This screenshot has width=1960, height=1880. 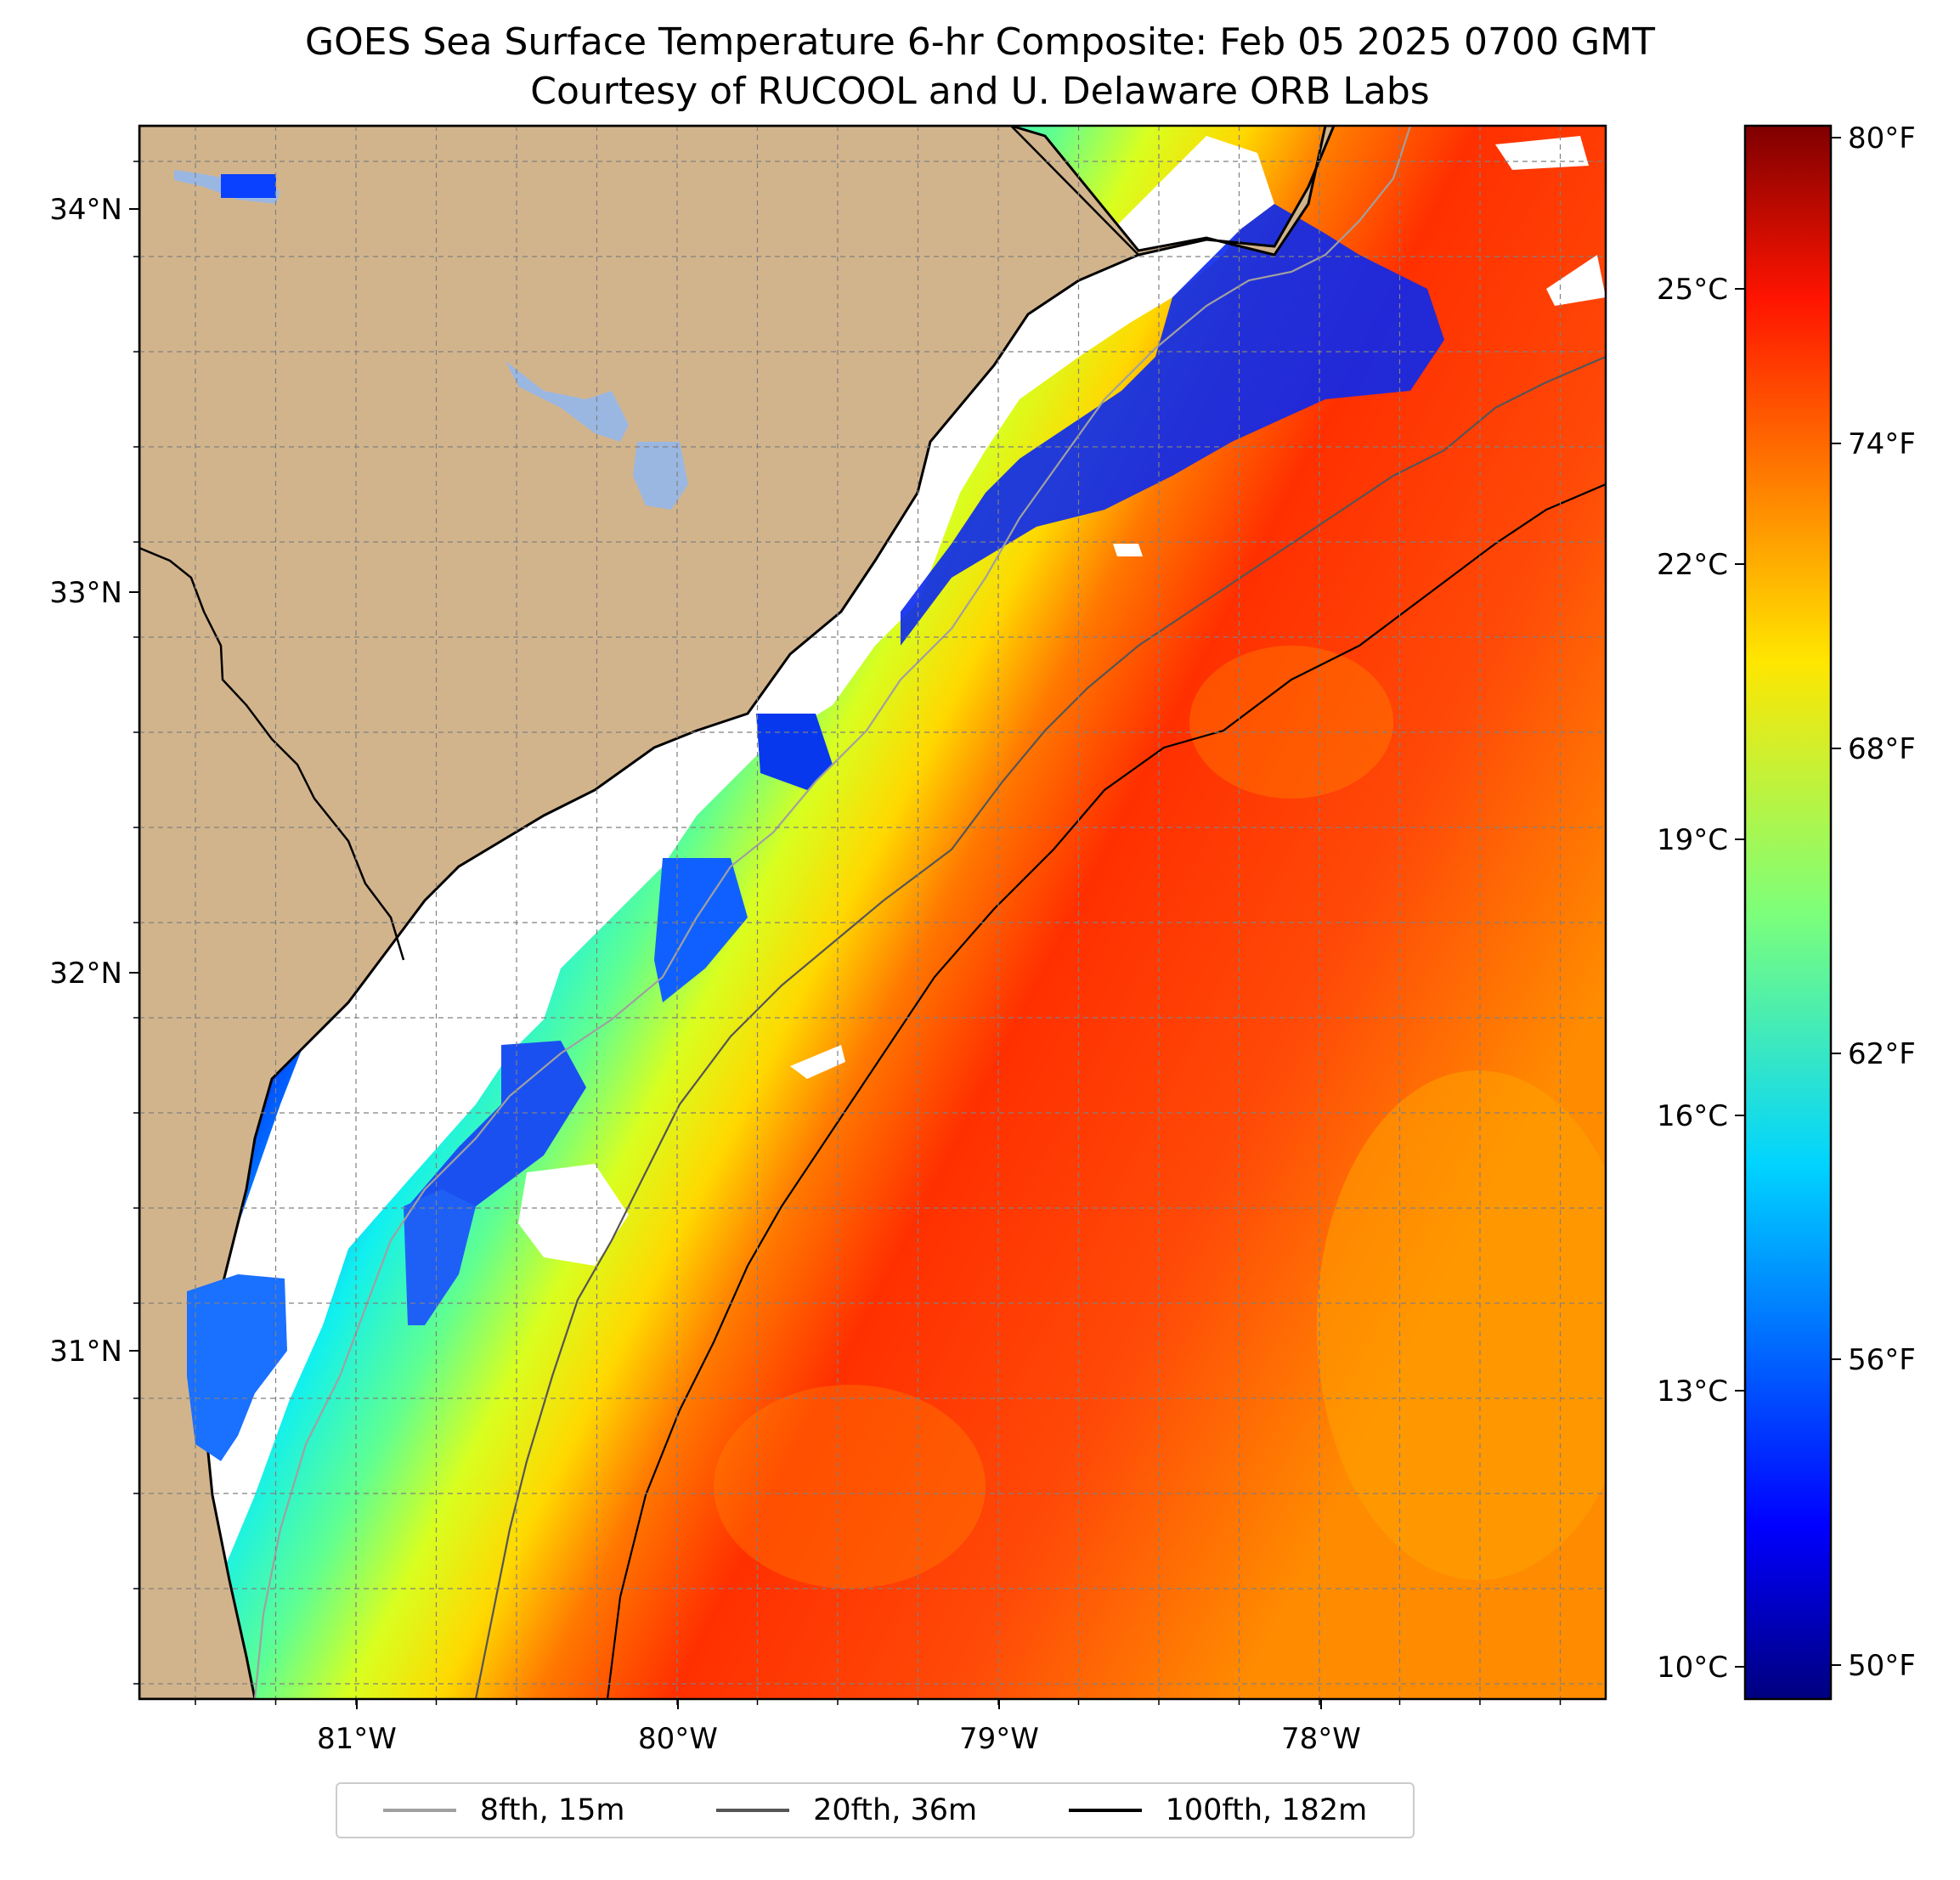 What do you see at coordinates (1693, 1668) in the screenshot?
I see `colorbar-celsius-label: 10°C` at bounding box center [1693, 1668].